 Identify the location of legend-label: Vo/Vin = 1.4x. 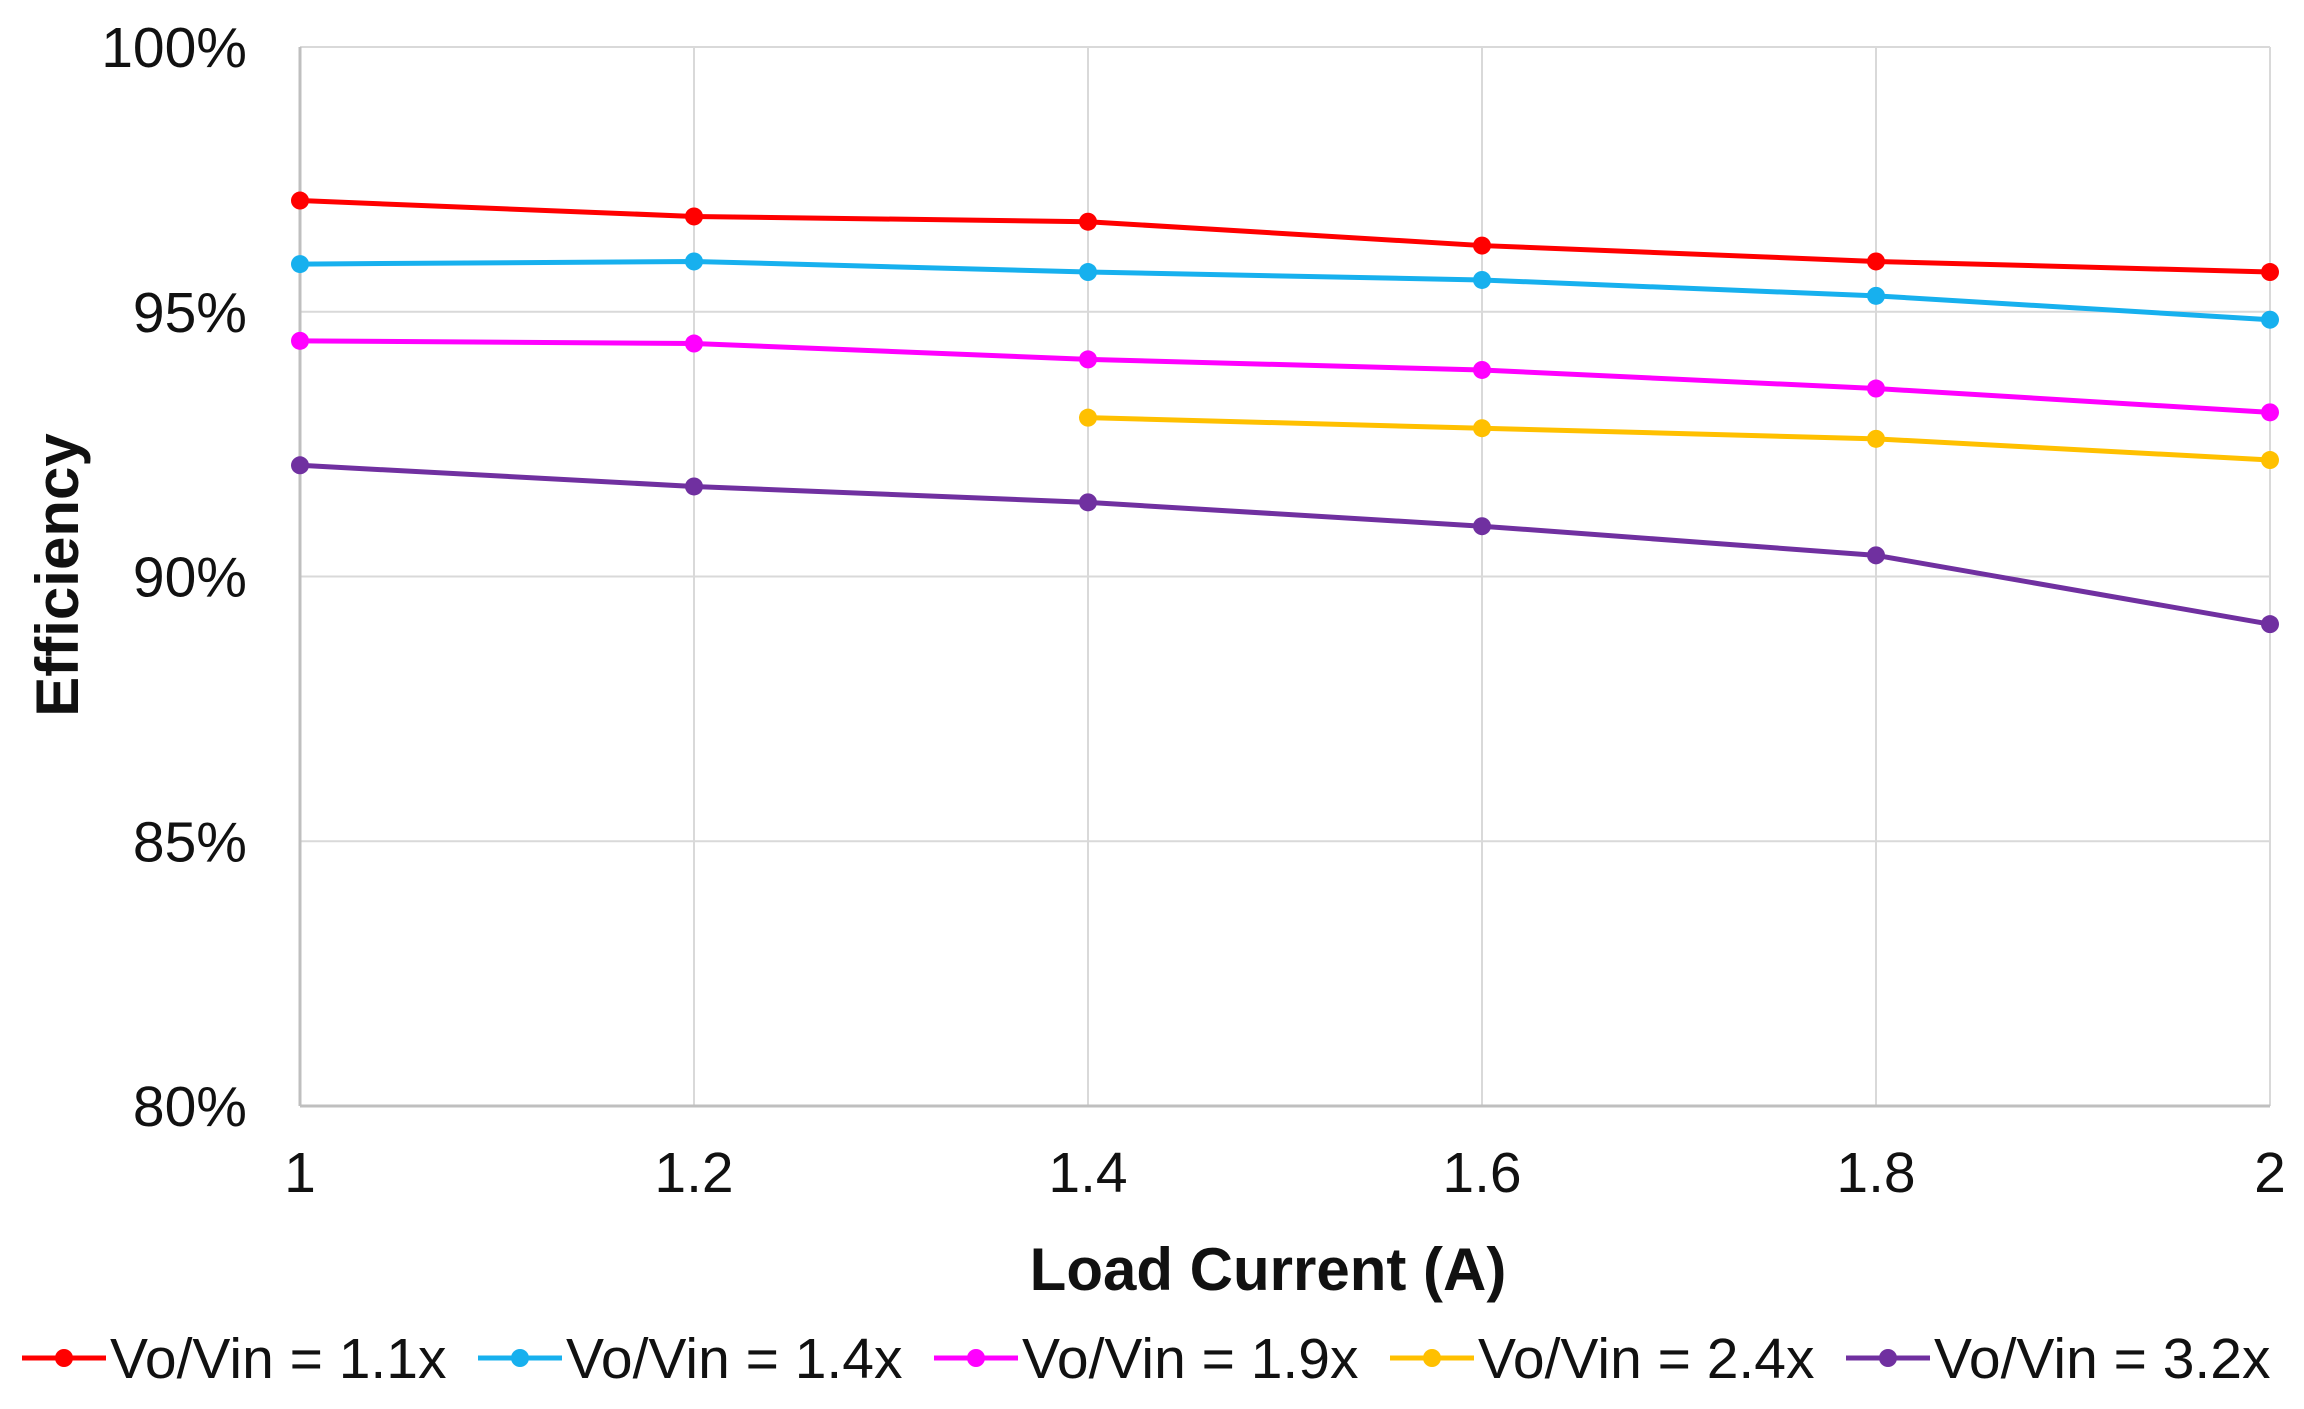
(734, 1359).